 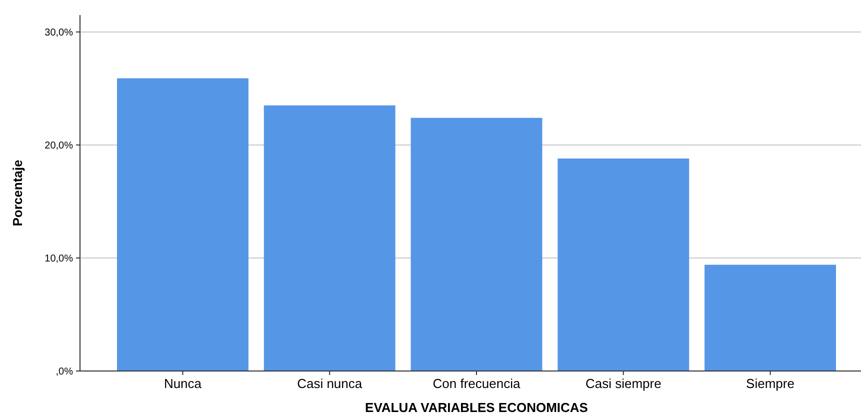 I want to click on x-tick-label: Casi nunca, so click(x=330, y=383).